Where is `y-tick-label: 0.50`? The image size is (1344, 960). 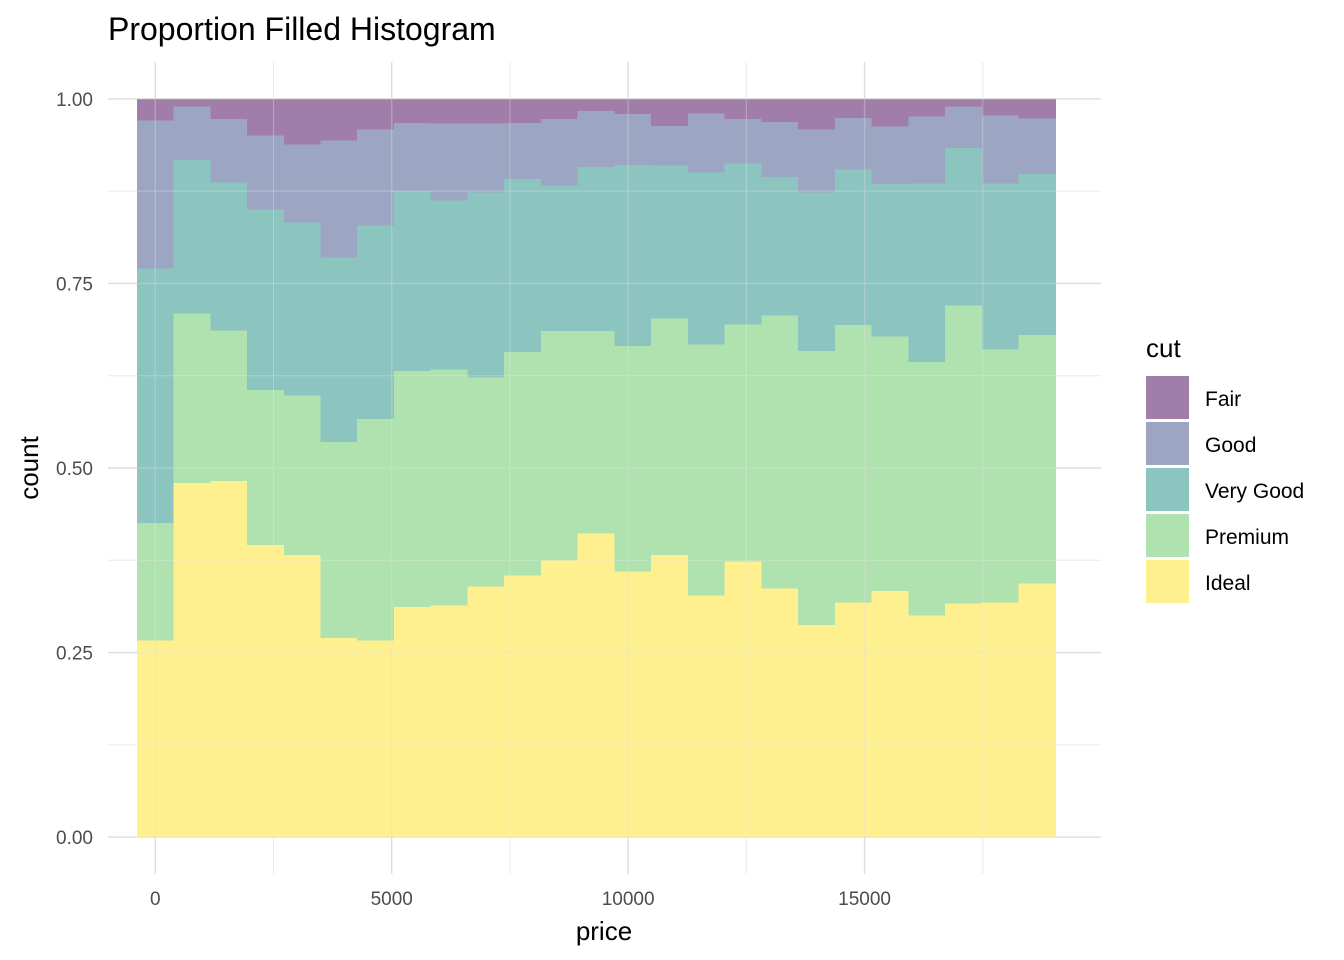
y-tick-label: 0.50 is located at coordinates (74, 469).